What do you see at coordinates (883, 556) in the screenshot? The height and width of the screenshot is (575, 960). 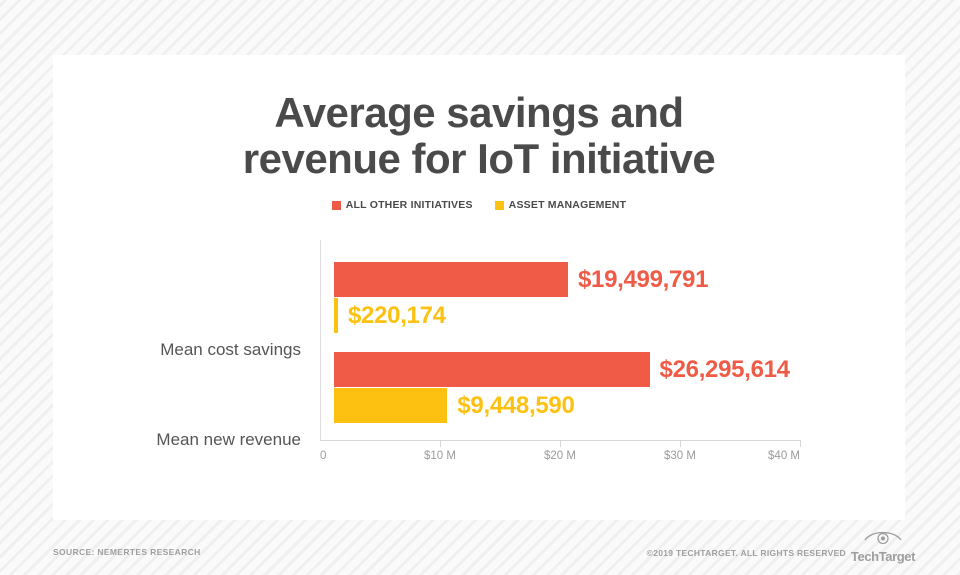 I see `techtarget-wordmark: TechTarget` at bounding box center [883, 556].